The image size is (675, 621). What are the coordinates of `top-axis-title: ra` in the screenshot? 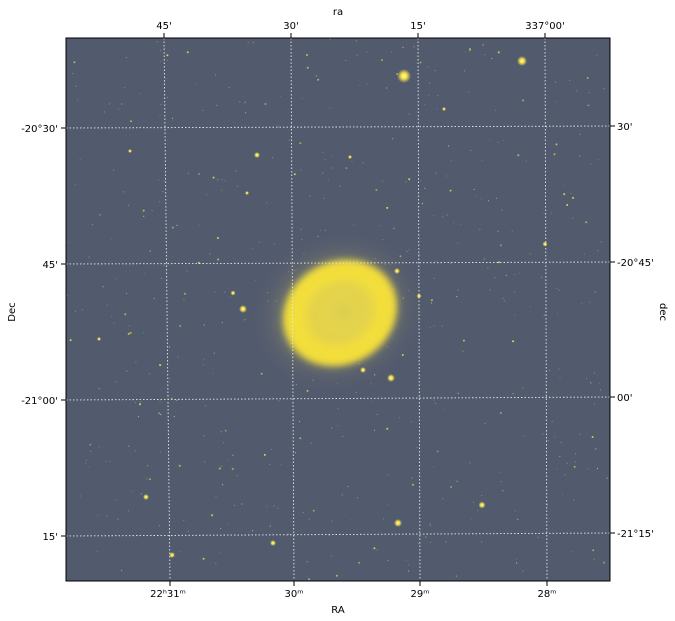 It's located at (338, 12).